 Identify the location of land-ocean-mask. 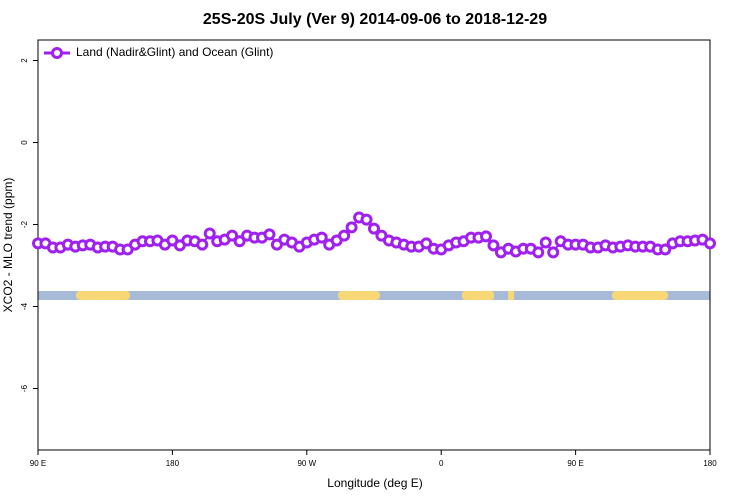
(374, 295).